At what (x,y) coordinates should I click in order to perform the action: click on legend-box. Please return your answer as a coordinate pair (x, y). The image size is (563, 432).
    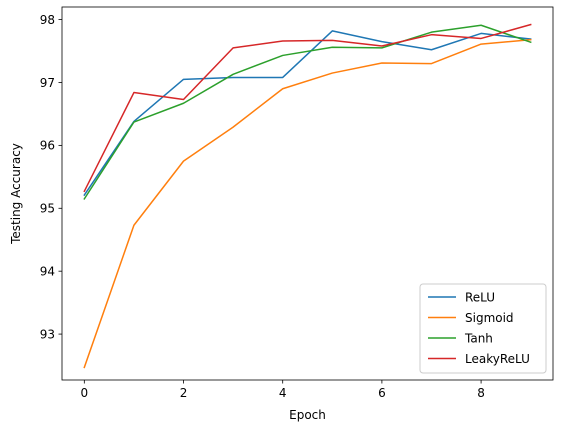
    Looking at the image, I should click on (483, 328).